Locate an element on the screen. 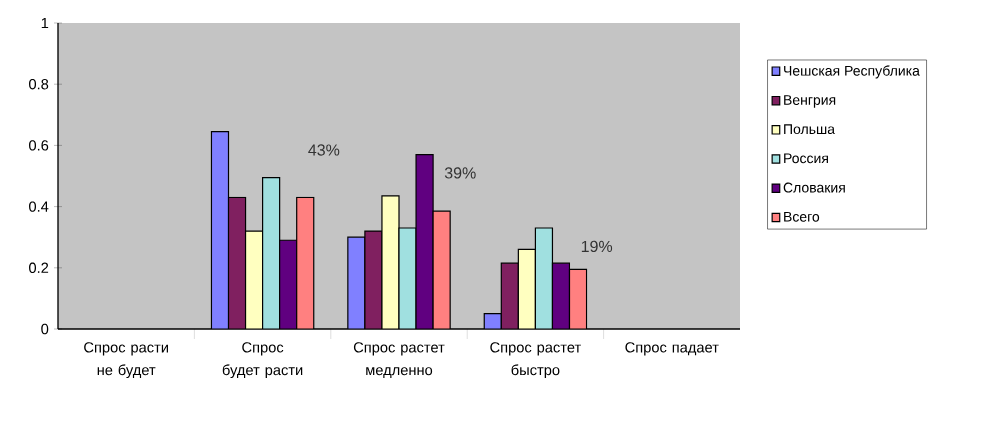  legend-label: Польша is located at coordinates (810, 129).